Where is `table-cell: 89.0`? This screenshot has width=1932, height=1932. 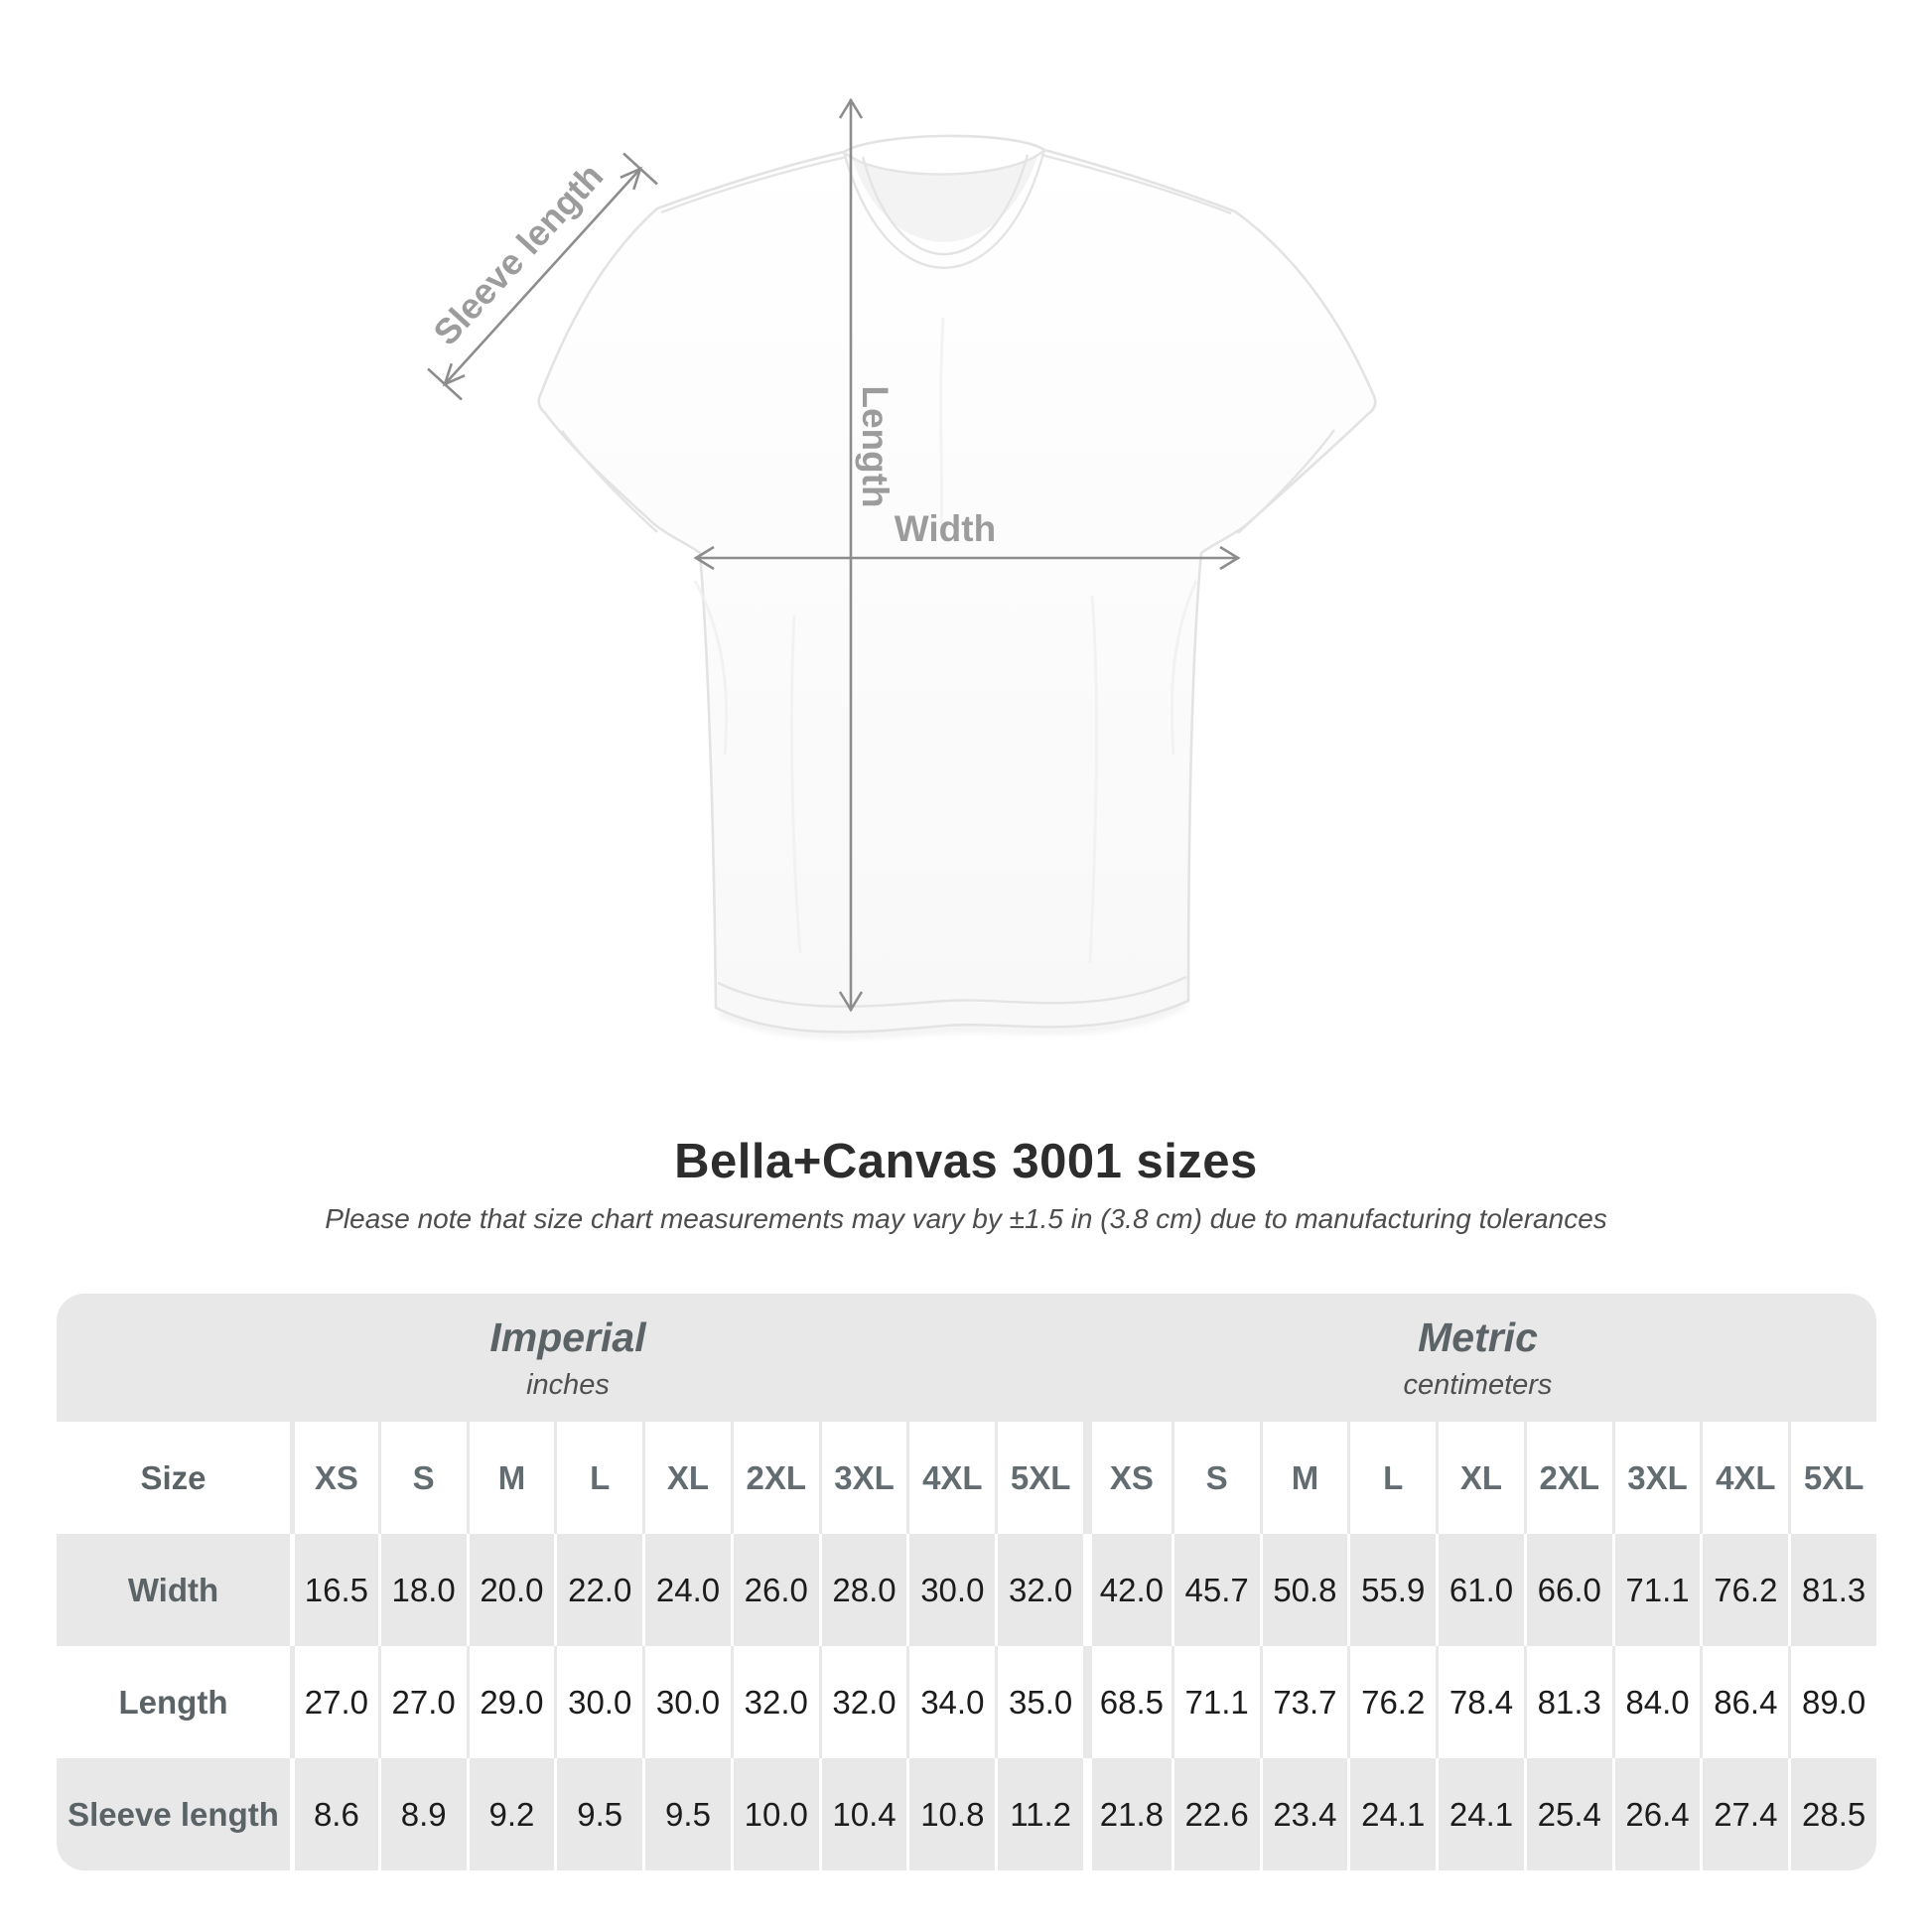 table-cell: 89.0 is located at coordinates (1832, 1702).